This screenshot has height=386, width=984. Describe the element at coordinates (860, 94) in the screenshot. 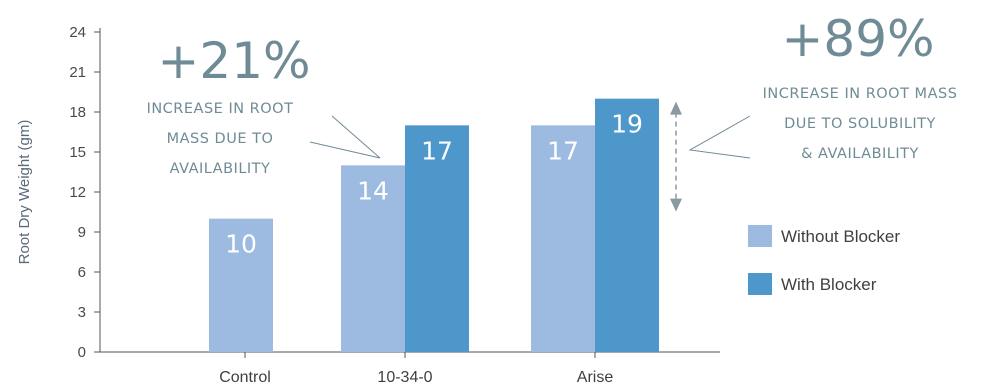

I see `annotation-text-line: INCREASE IN ROOT MASS` at that location.